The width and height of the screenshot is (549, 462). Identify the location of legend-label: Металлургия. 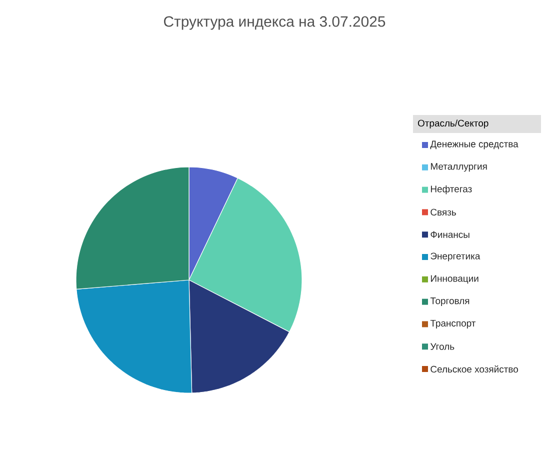
(458, 167).